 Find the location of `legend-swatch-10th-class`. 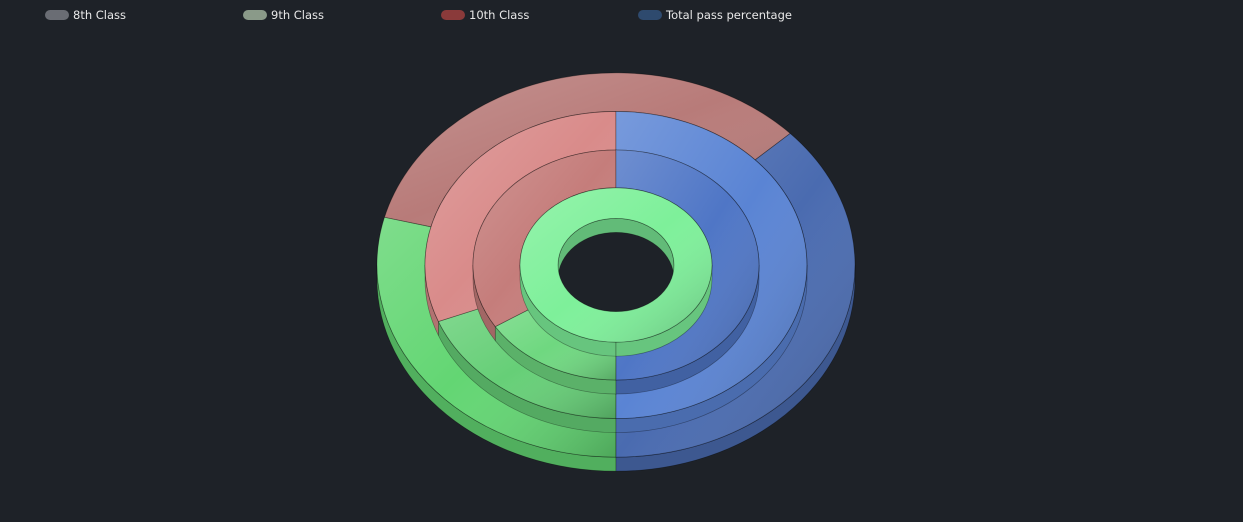

legend-swatch-10th-class is located at coordinates (453, 15).